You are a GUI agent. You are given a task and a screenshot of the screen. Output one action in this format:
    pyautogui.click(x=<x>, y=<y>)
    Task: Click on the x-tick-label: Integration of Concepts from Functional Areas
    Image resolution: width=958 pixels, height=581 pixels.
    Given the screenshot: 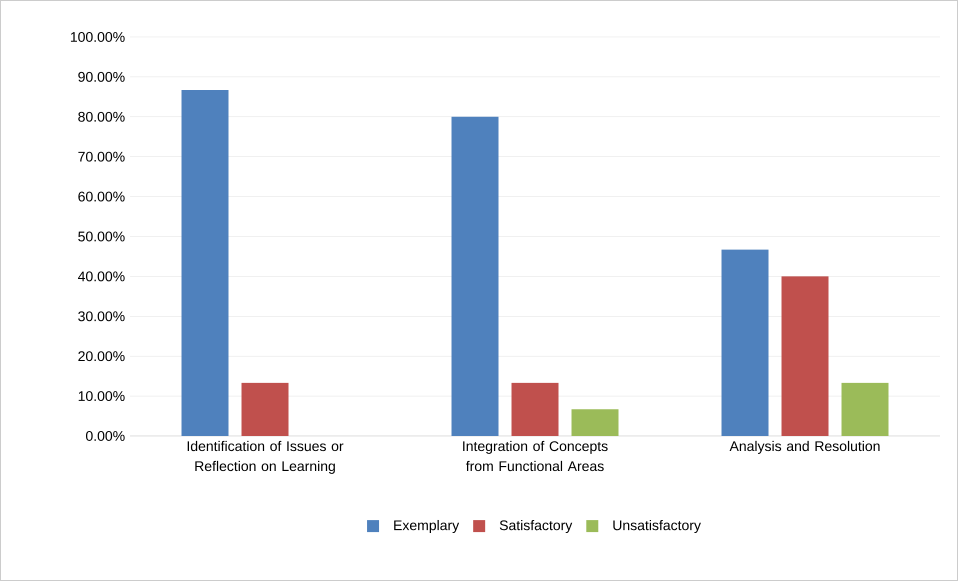 What is the action you would take?
    pyautogui.click(x=535, y=456)
    